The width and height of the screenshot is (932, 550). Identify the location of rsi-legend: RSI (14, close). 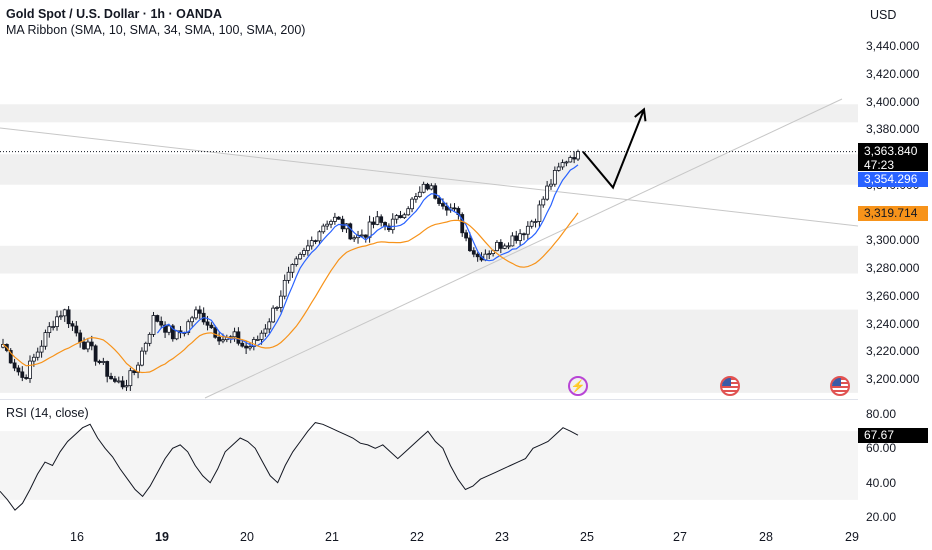
(47, 413).